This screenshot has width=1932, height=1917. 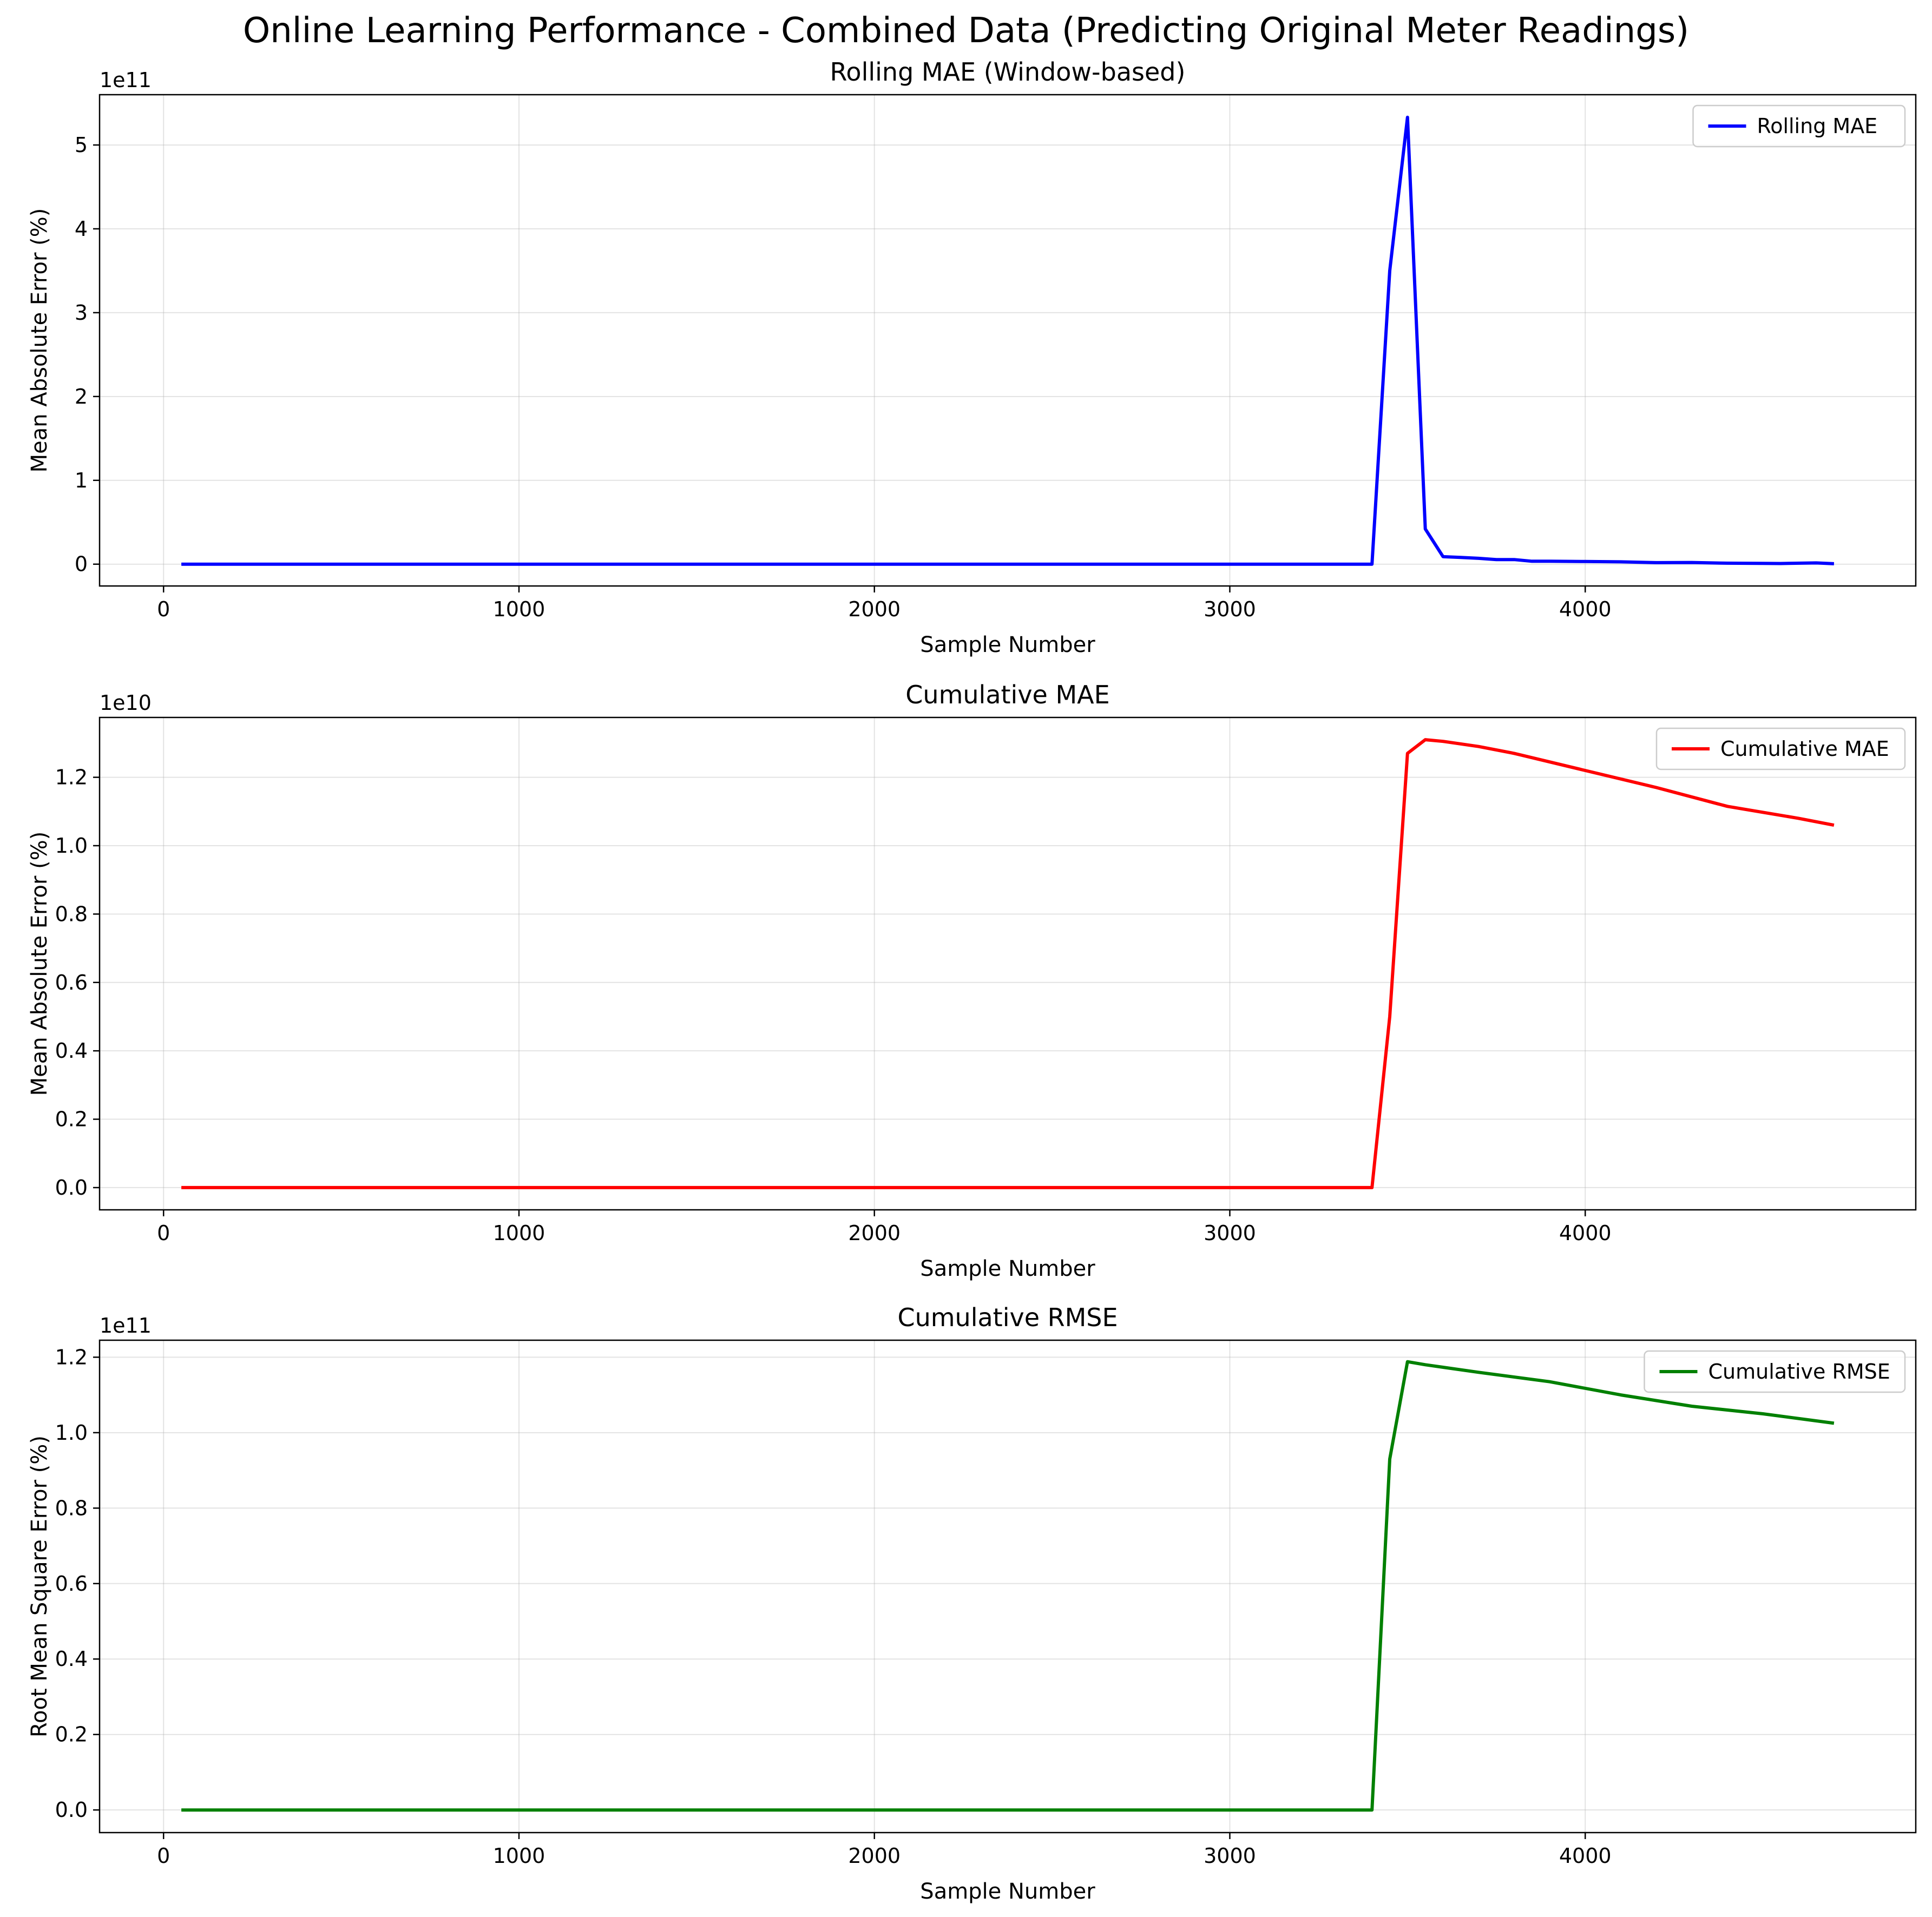 What do you see at coordinates (81, 564) in the screenshot?
I see `y-tick-label: 0` at bounding box center [81, 564].